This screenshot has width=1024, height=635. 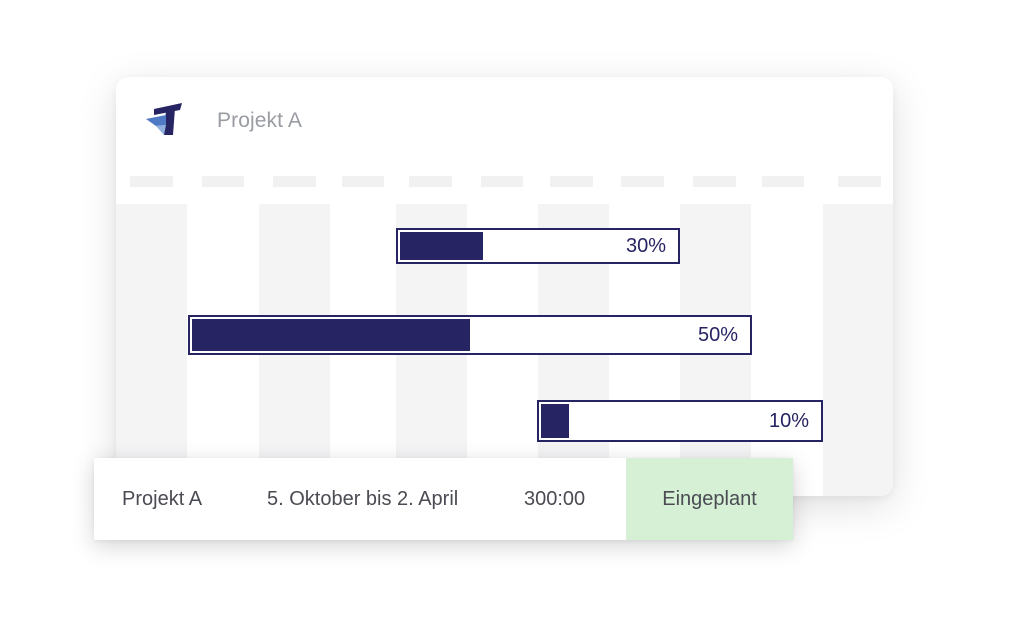 What do you see at coordinates (538, 246) in the screenshot?
I see `gantt-bar: 30%` at bounding box center [538, 246].